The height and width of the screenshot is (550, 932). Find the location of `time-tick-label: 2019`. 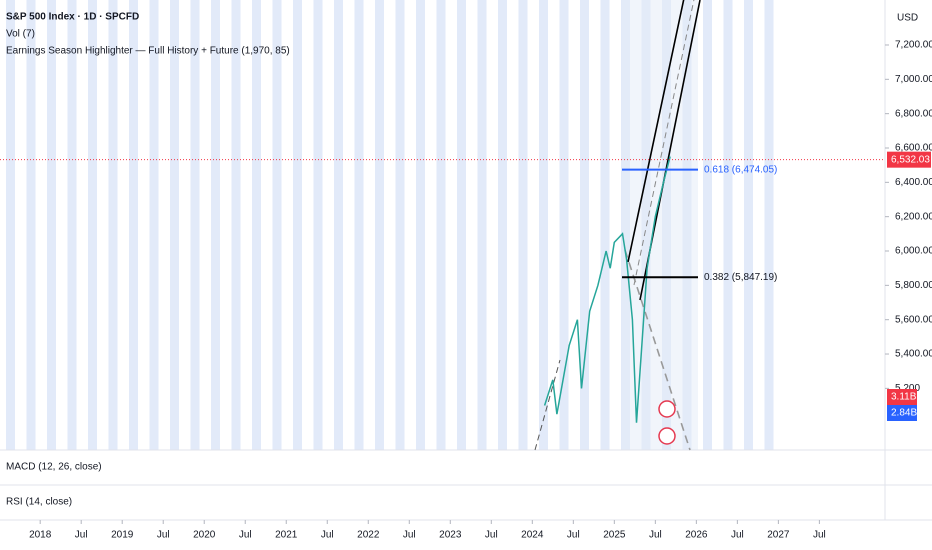

time-tick-label: 2019 is located at coordinates (122, 535).